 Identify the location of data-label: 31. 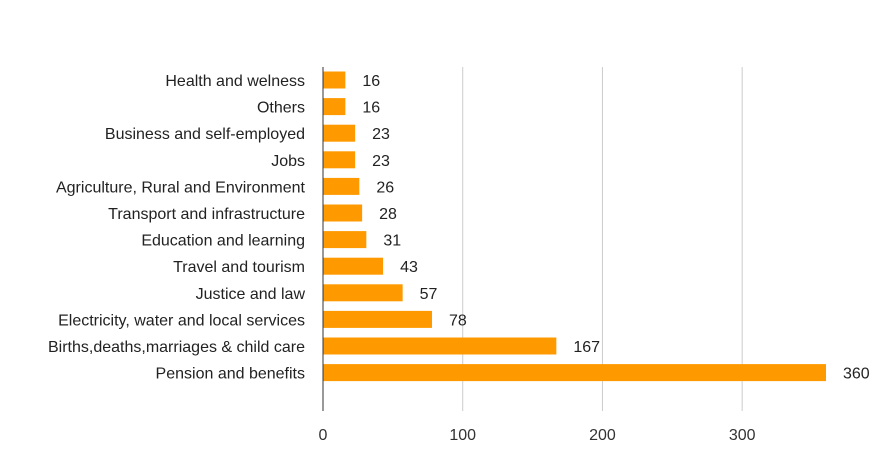
(392, 241).